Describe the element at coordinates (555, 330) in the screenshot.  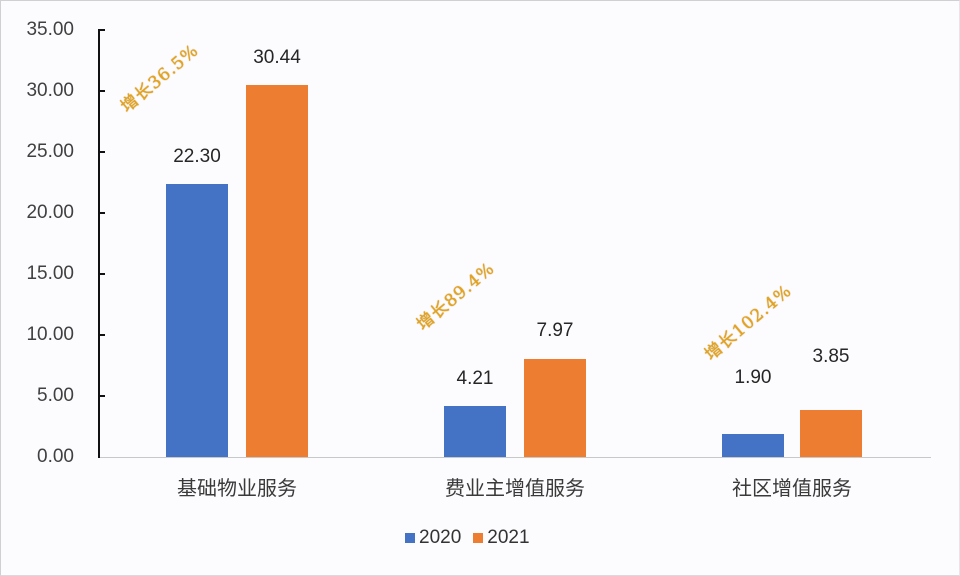
I see `data-label: 7.97` at that location.